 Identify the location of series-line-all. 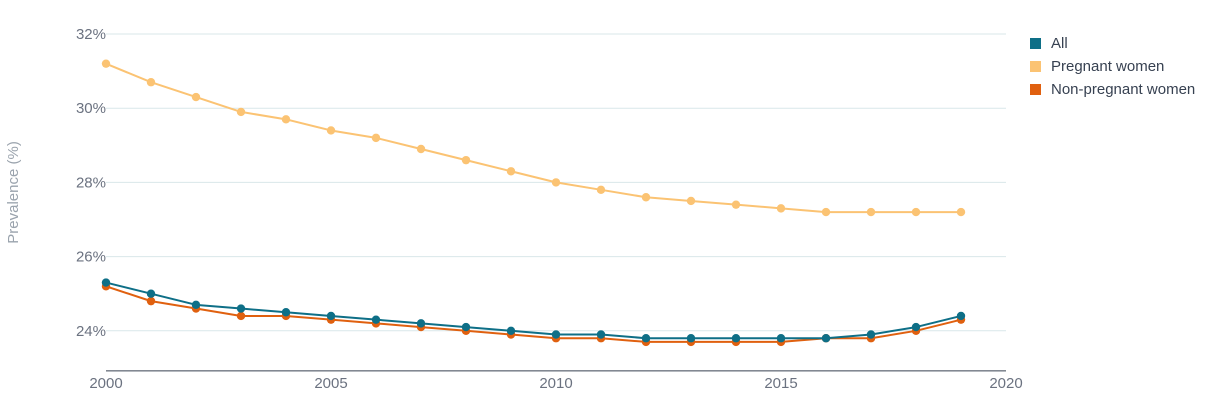
(533, 310).